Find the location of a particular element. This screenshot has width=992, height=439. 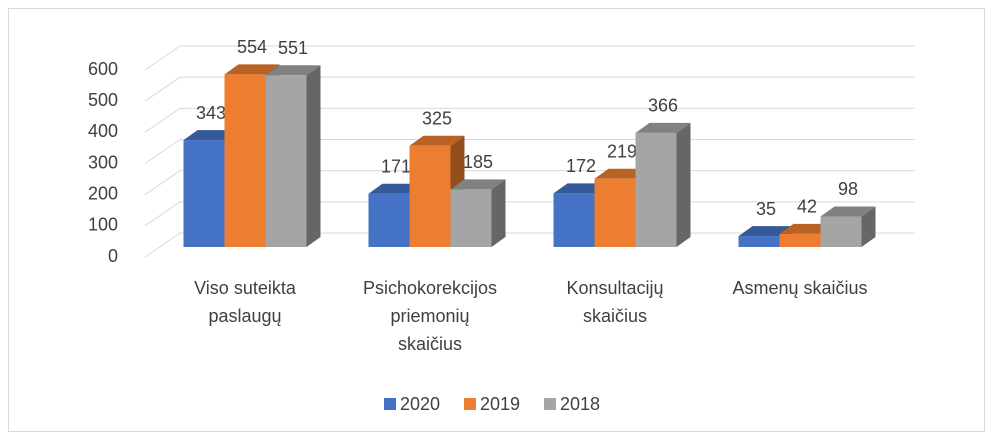

y-tick-label: 200 is located at coordinates (103, 193).